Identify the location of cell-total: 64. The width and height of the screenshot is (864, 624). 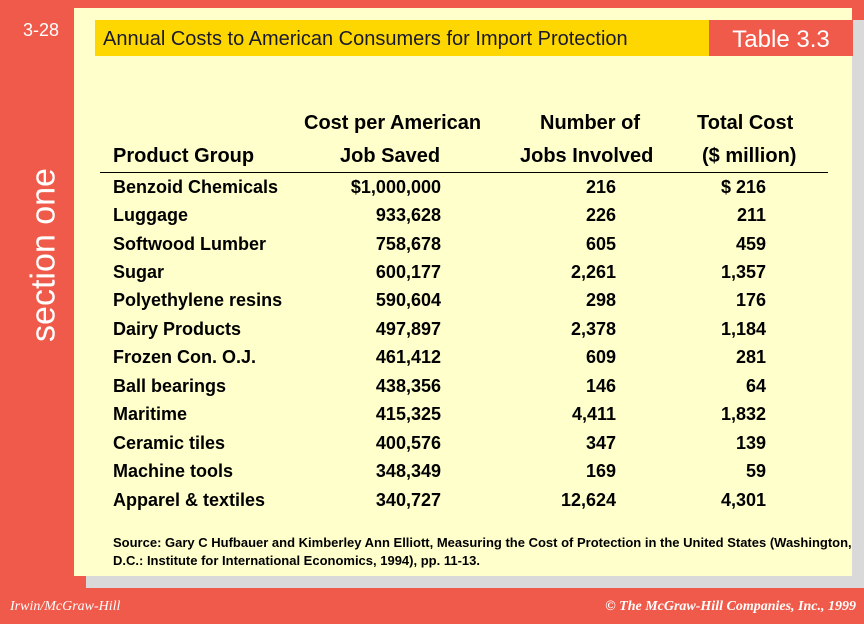
(755, 386).